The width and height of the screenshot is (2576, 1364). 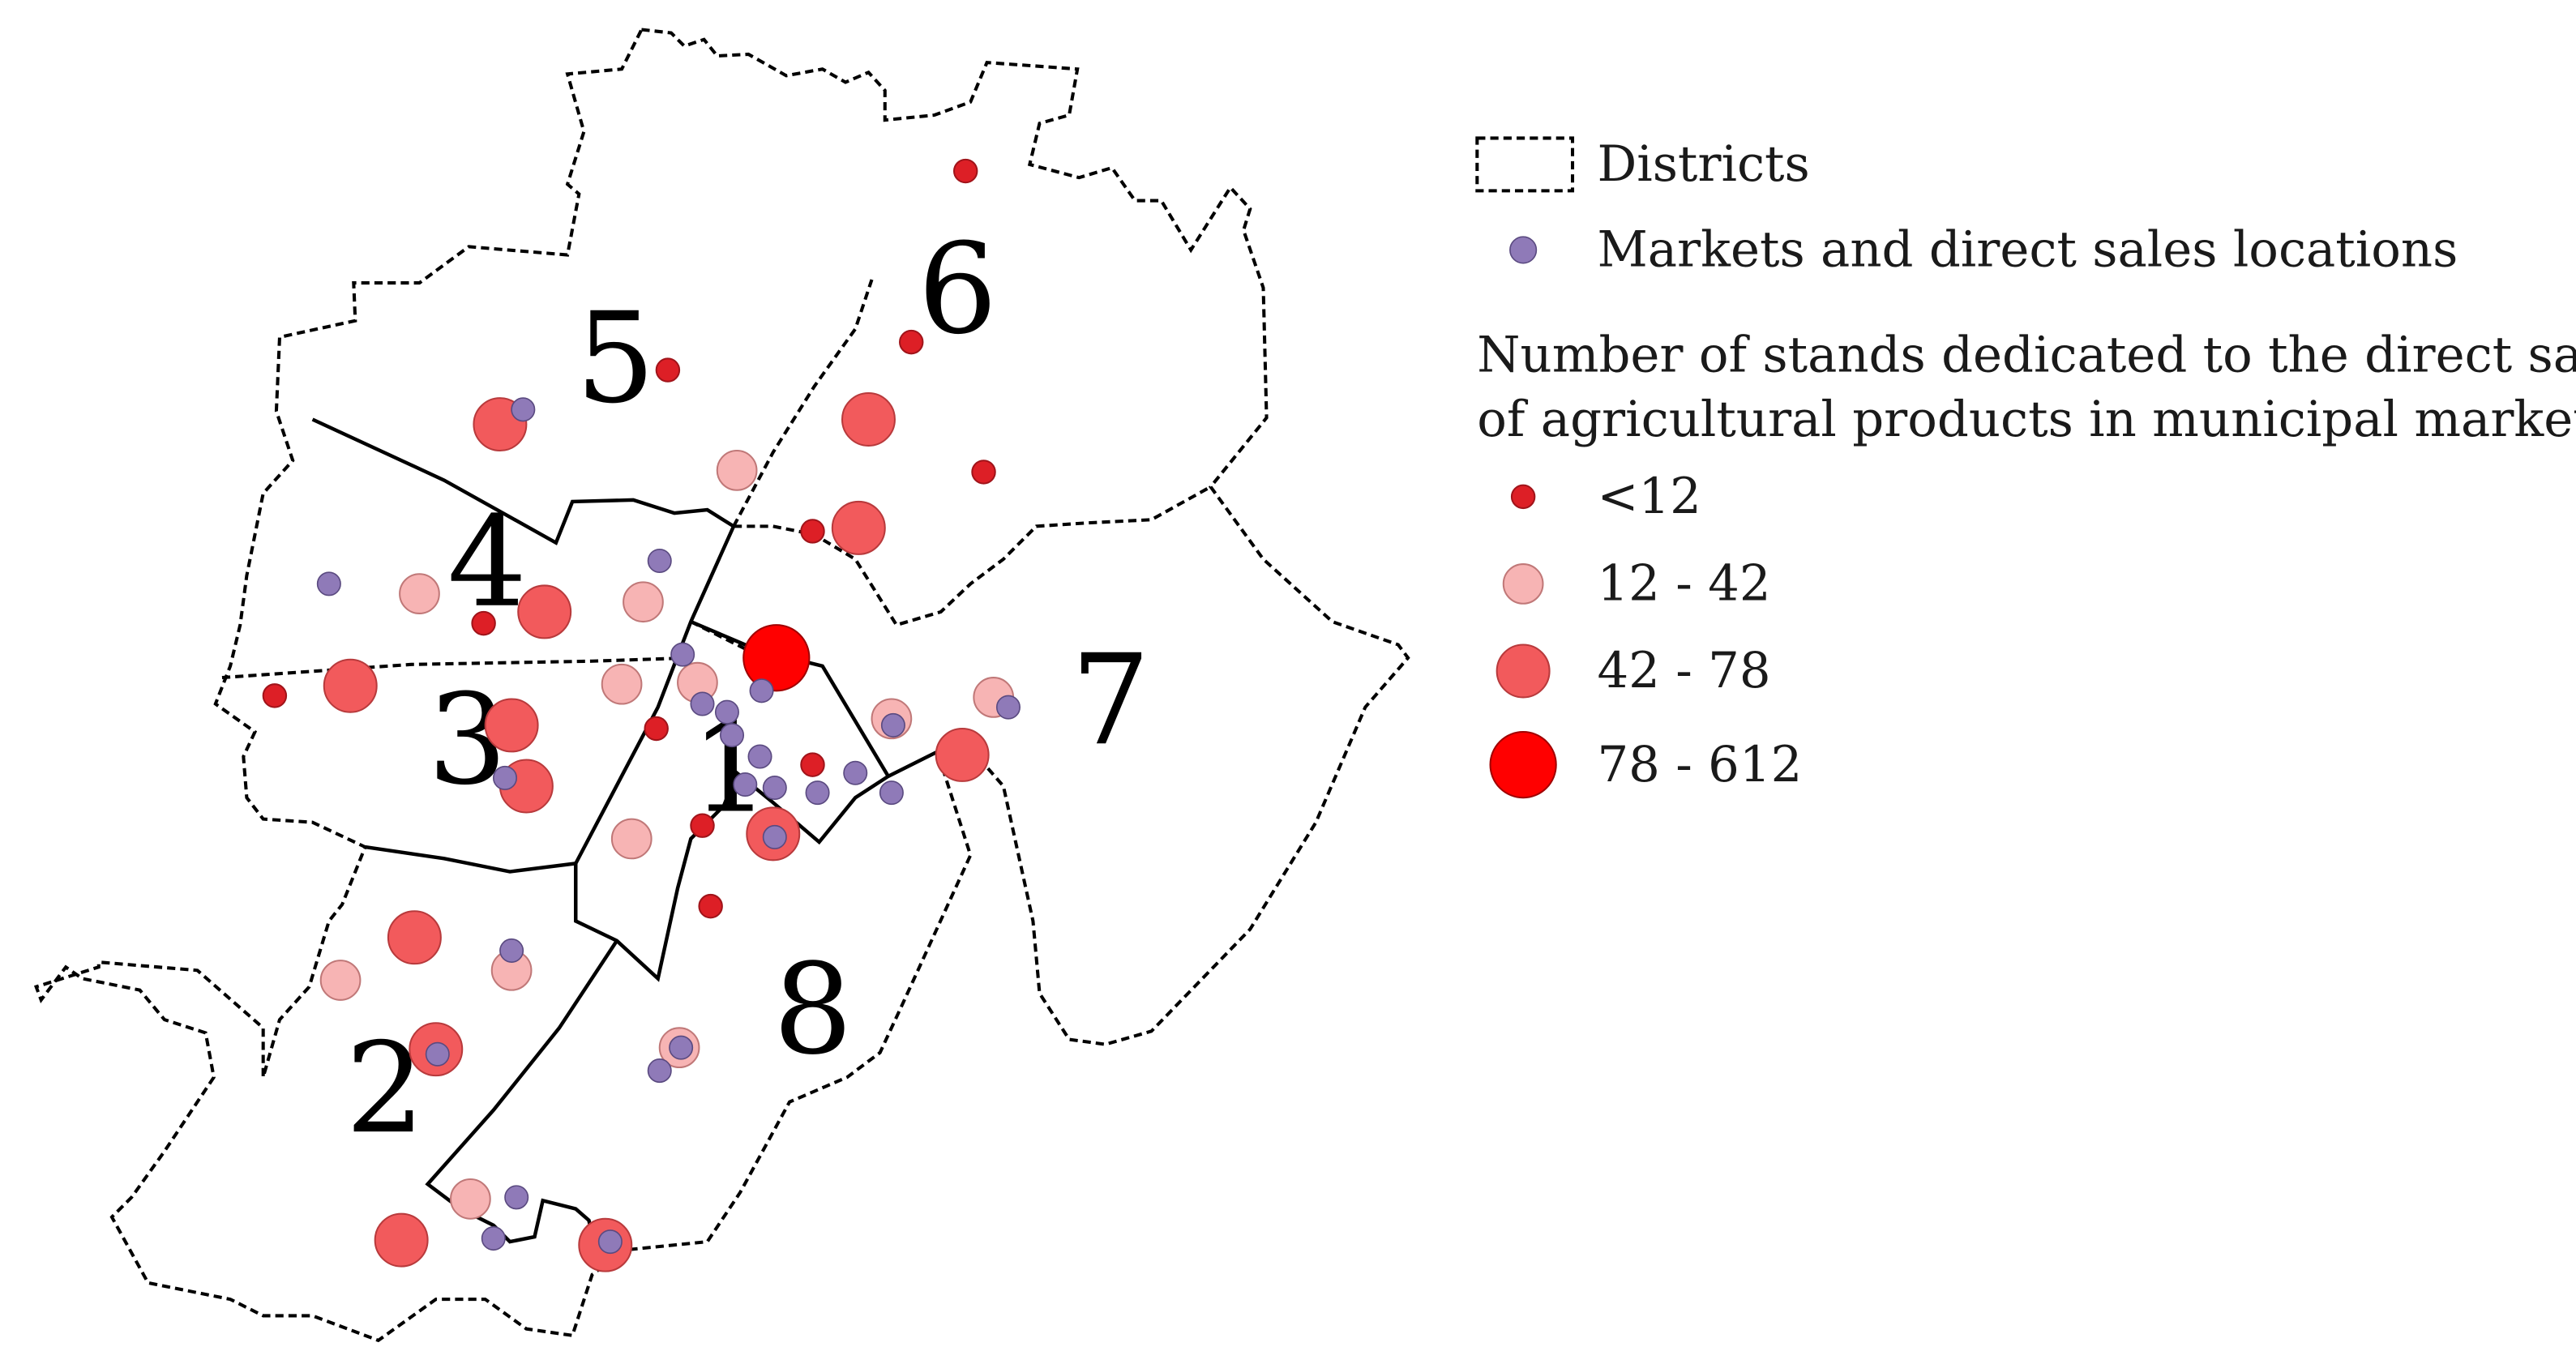 What do you see at coordinates (487, 562) in the screenshot?
I see `district-label-4: 4` at bounding box center [487, 562].